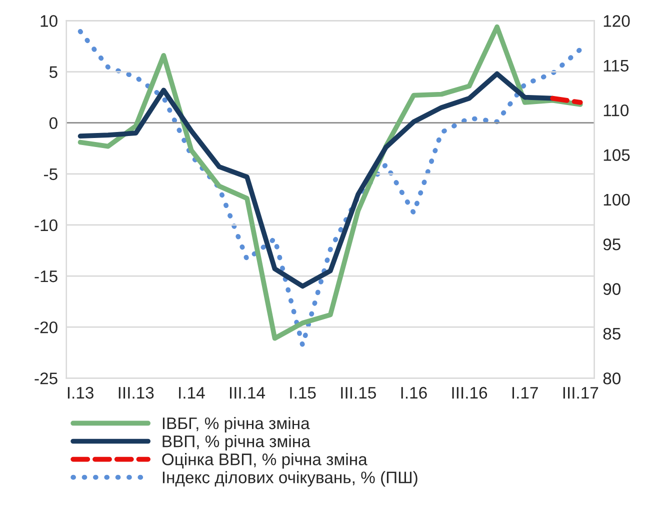  What do you see at coordinates (46, 276) in the screenshot?
I see `y-tick-label: -15` at bounding box center [46, 276].